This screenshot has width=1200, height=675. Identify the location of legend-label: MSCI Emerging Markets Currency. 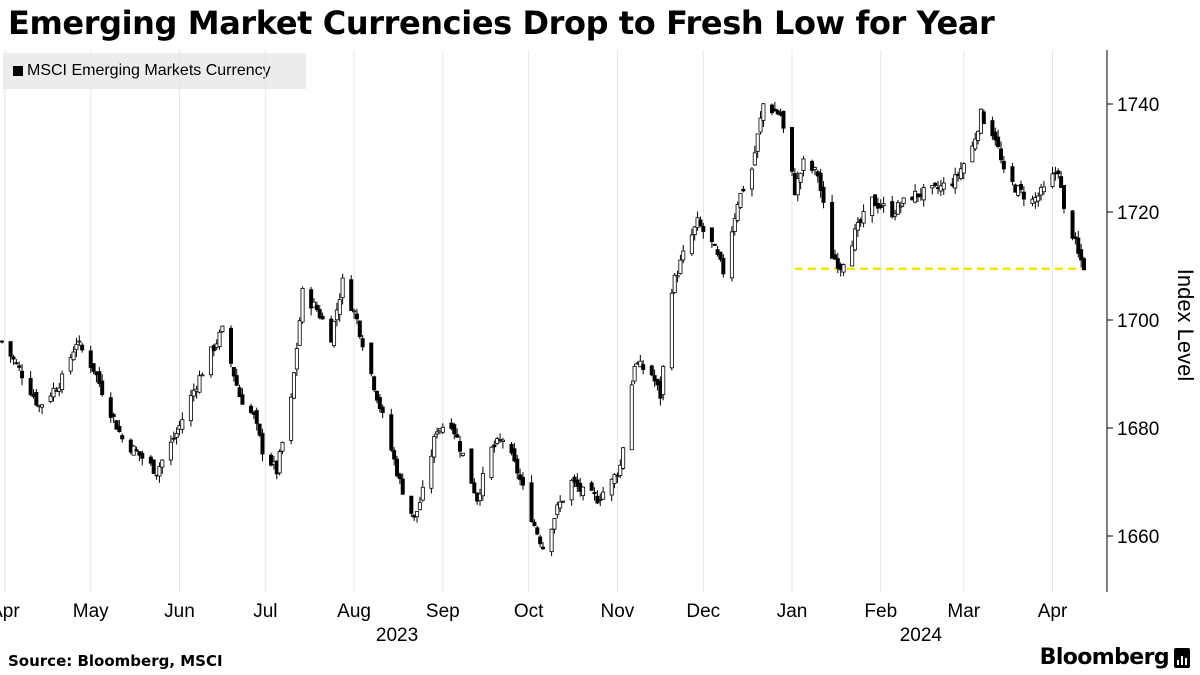
(149, 70).